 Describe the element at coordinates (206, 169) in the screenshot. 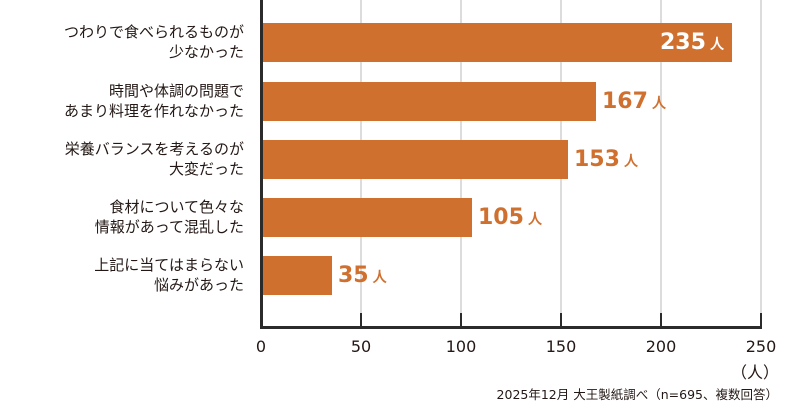

I see `category-label-line: 大変だった` at that location.